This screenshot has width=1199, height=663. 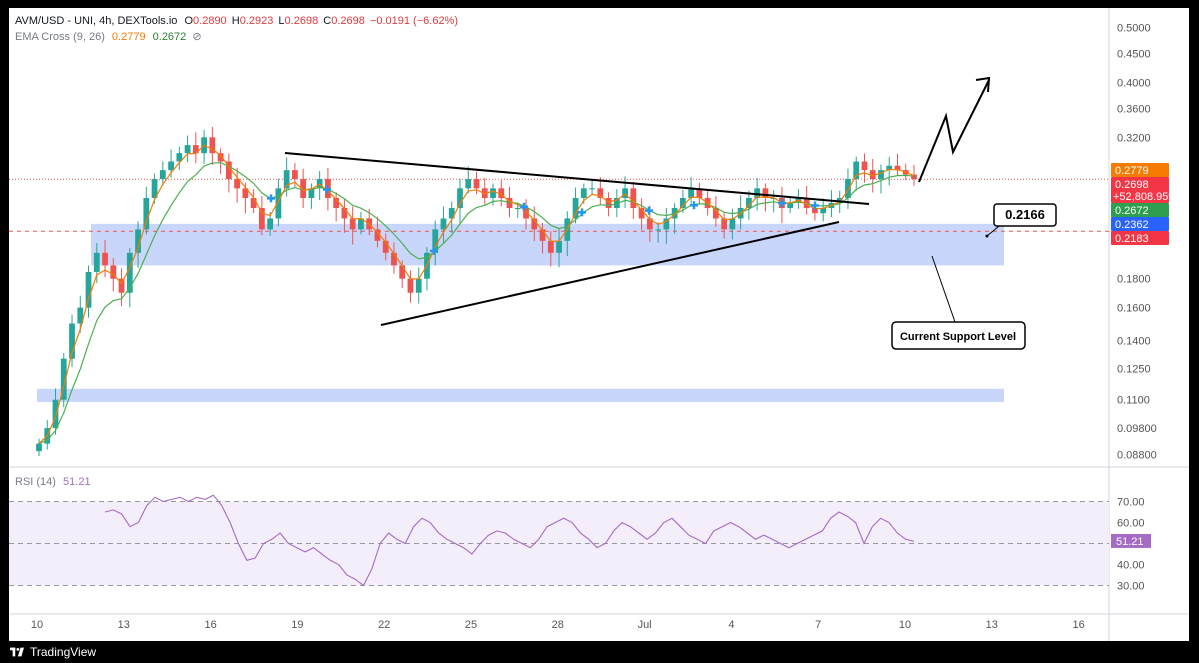 I want to click on change-value: −0.0191 (−6.62%), so click(x=414, y=21).